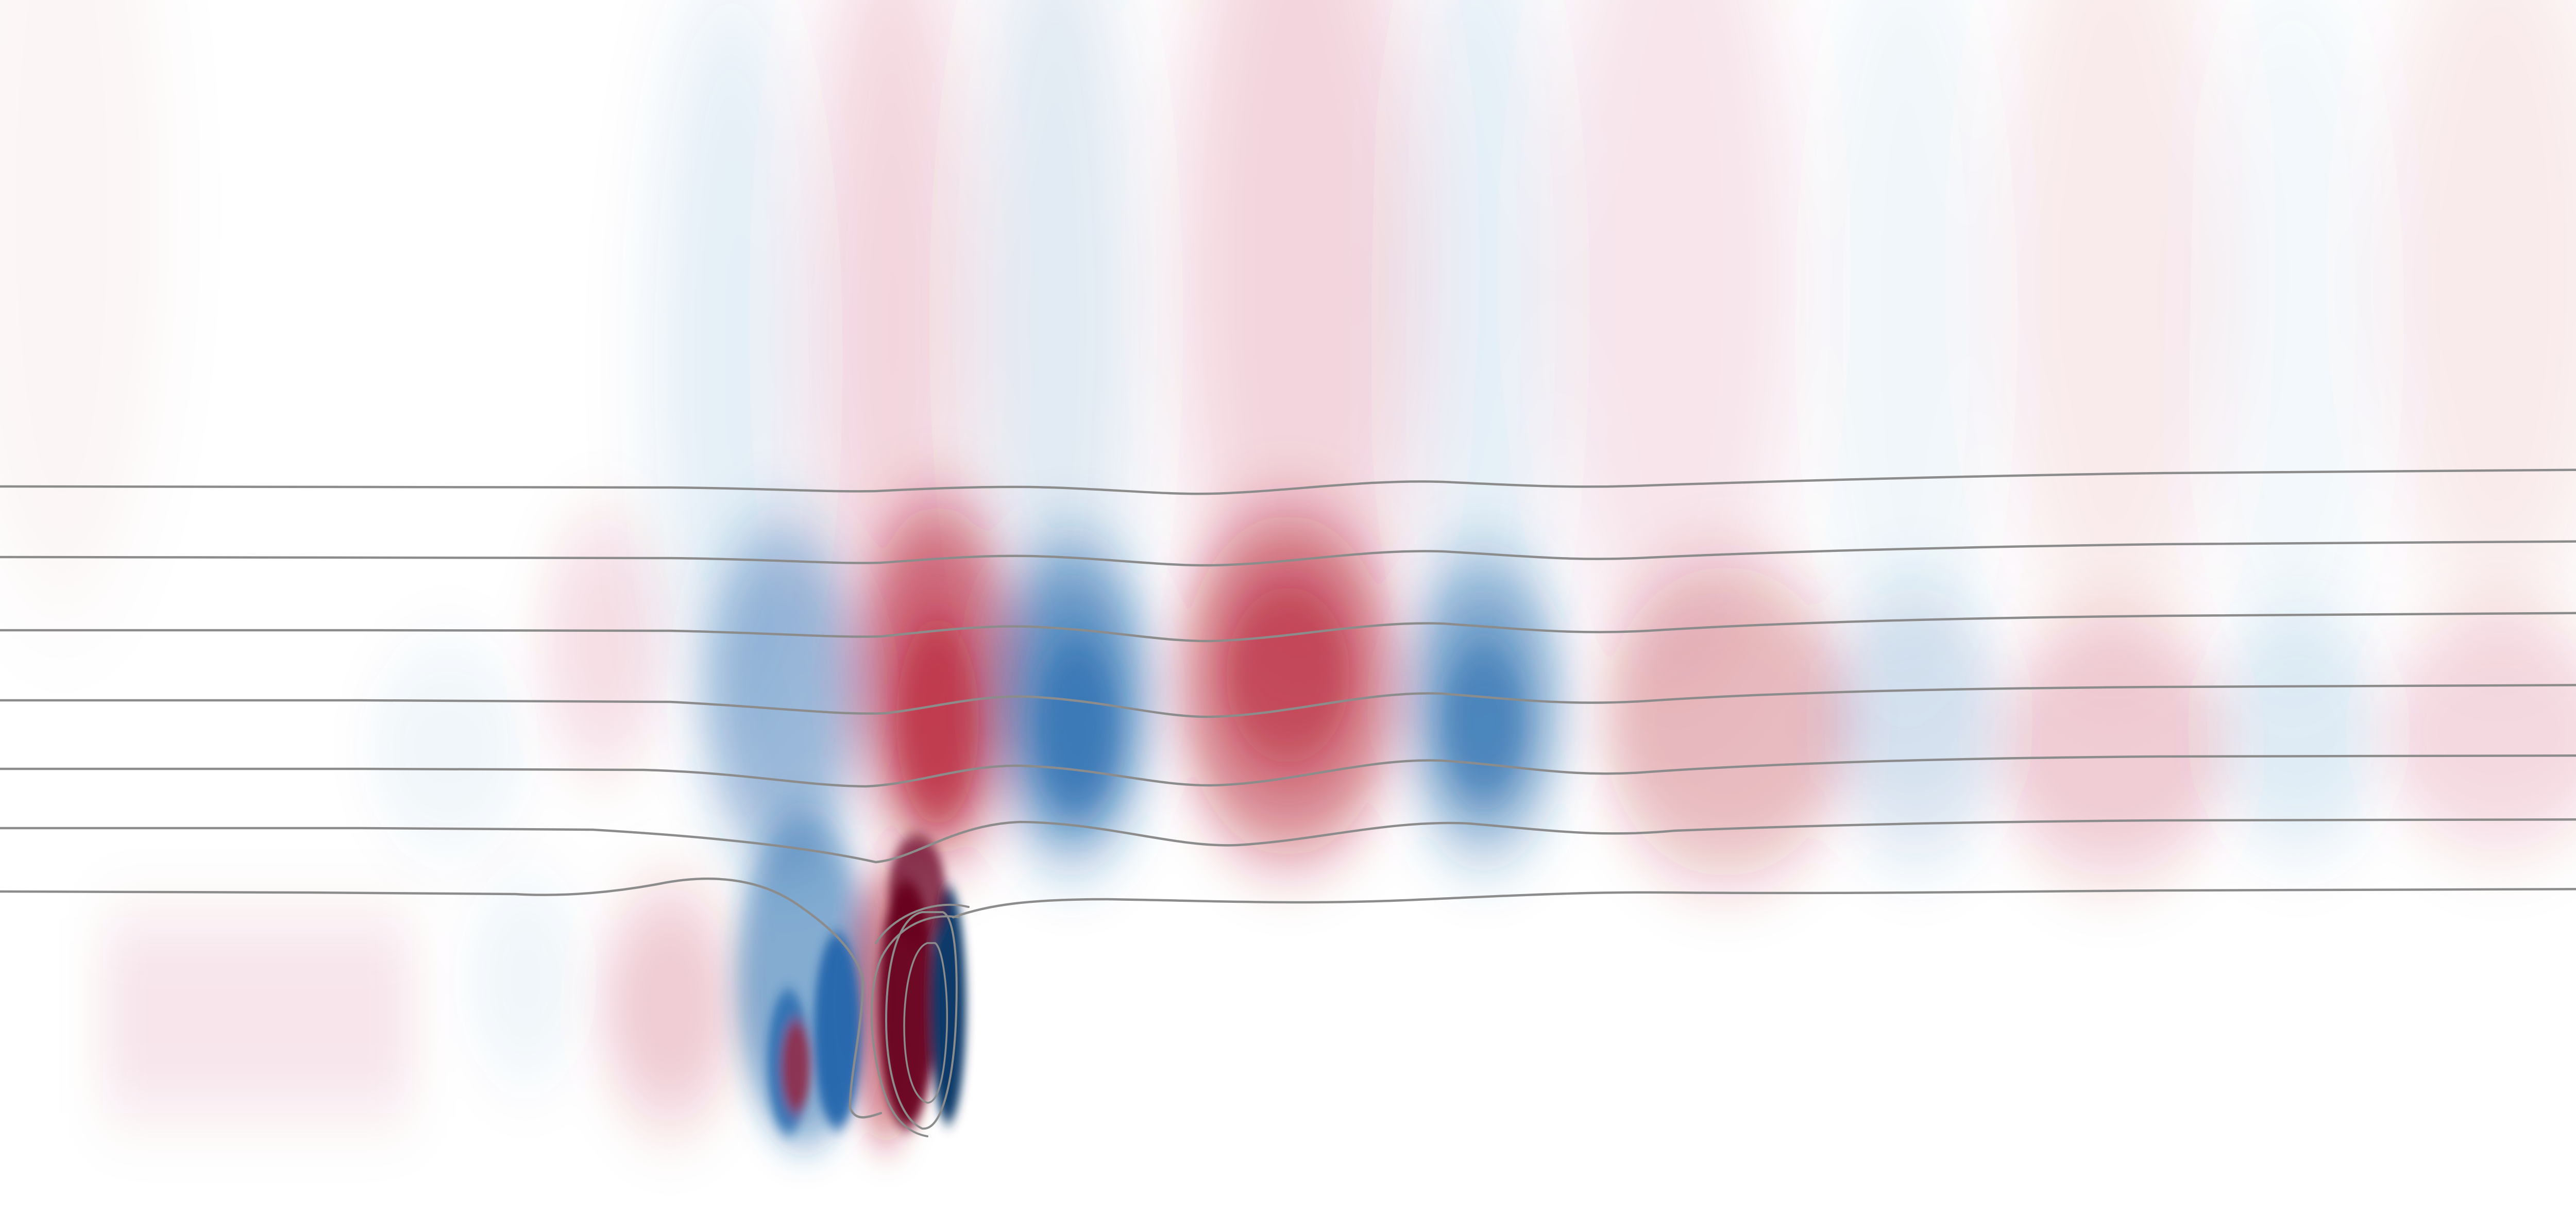 This screenshot has height=1211, width=2576. I want to click on source-positive-upper, so click(917, 892).